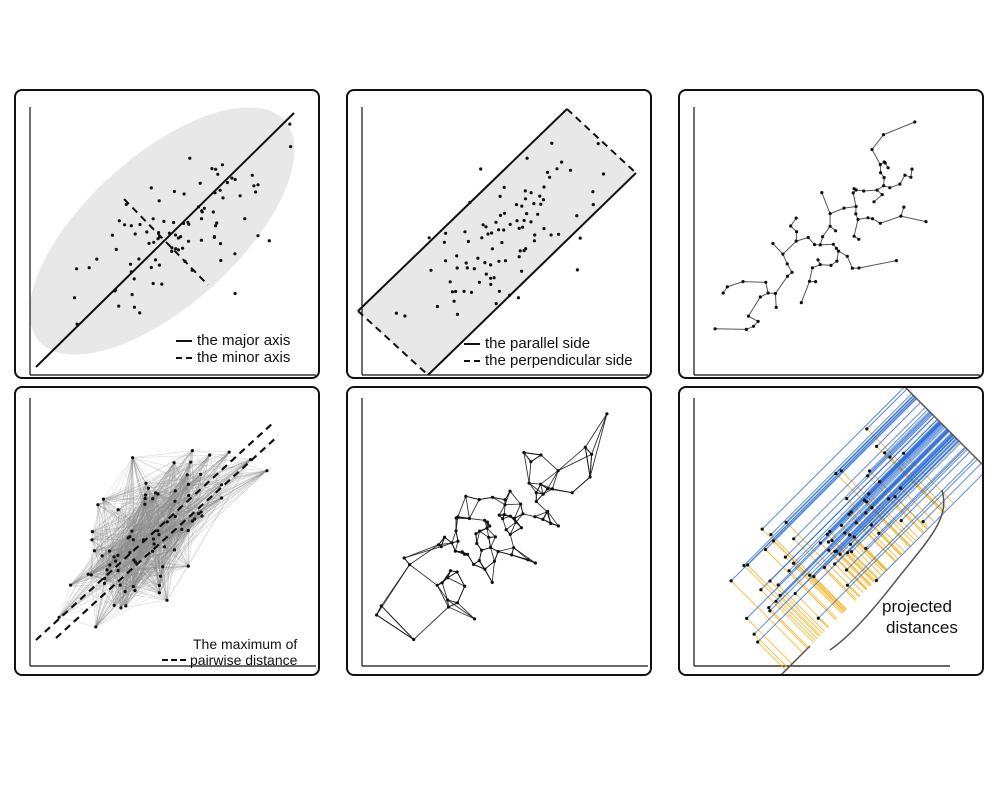 The height and width of the screenshot is (800, 1000). Describe the element at coordinates (499, 531) in the screenshot. I see `panel-neighborhood-graph` at that location.